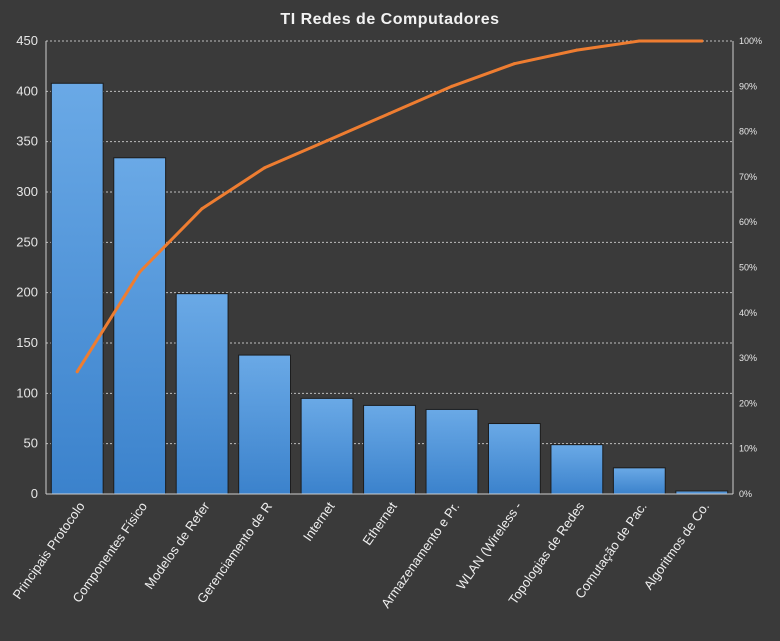 This screenshot has height=641, width=780. Describe the element at coordinates (748, 268) in the screenshot. I see `y2-tick-label: 50%` at that location.